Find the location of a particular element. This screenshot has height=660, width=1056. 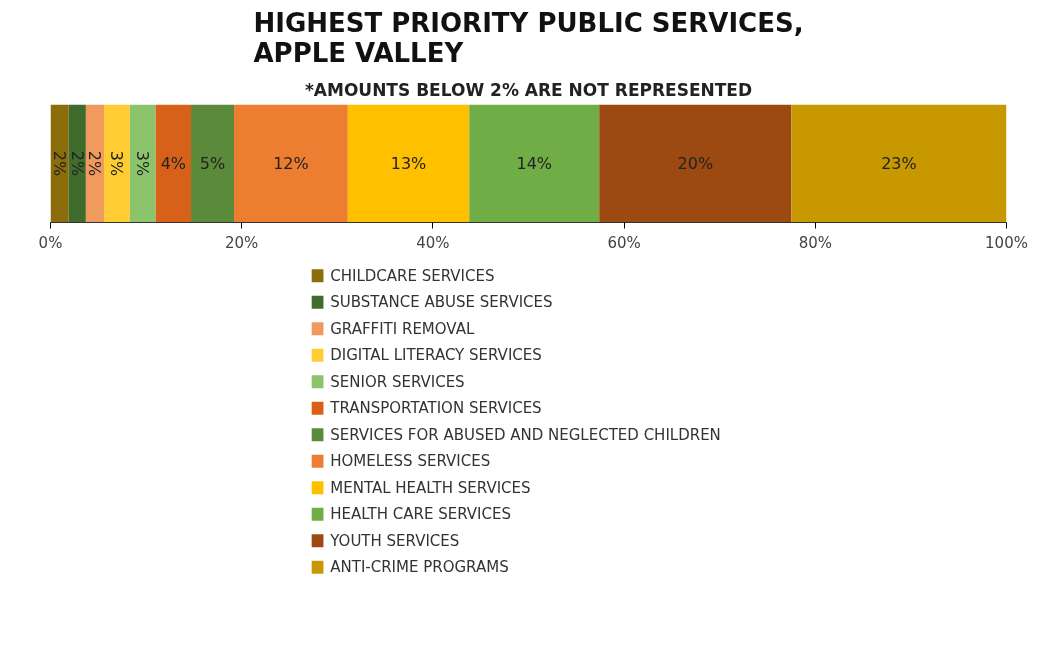

x-tick-label: 0% is located at coordinates (50, 242).